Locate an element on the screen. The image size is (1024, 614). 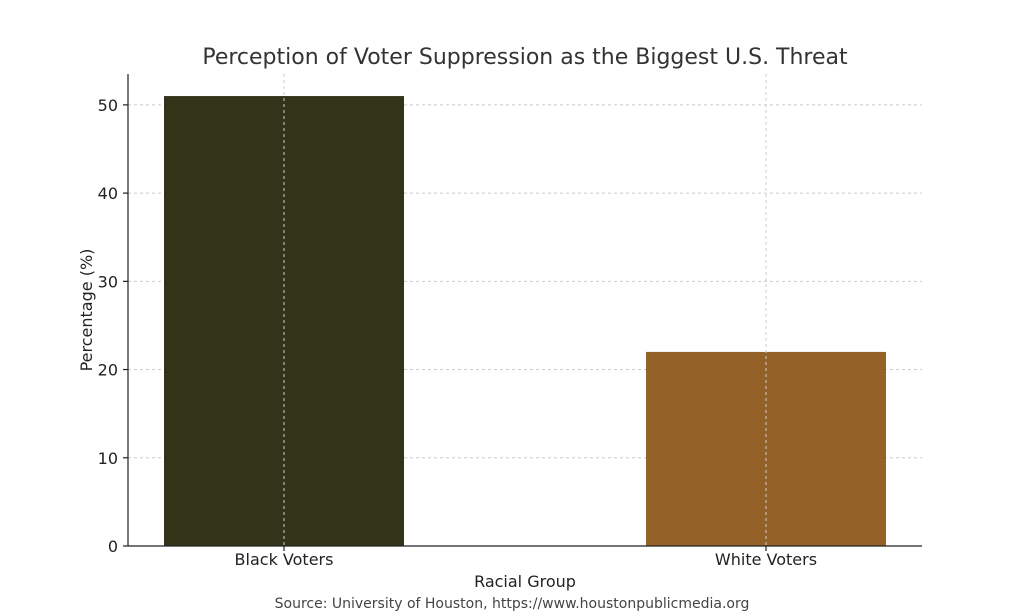
x-axis-label: Racial Group is located at coordinates (525, 581).